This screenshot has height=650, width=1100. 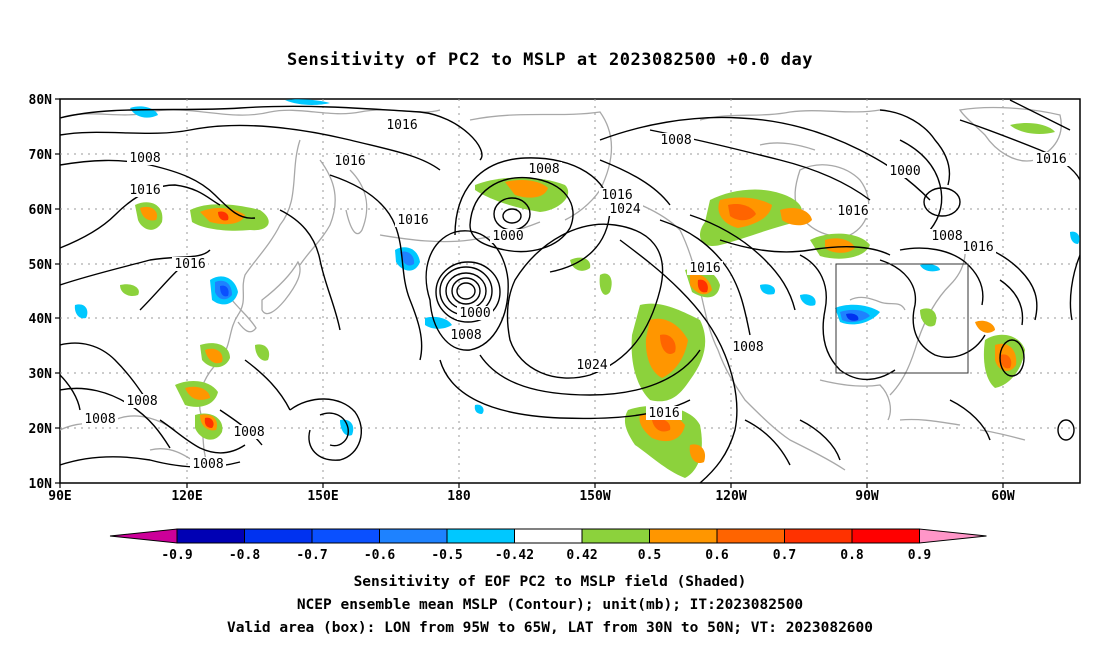 I want to click on colorbar-label: 0.6, so click(x=717, y=555).